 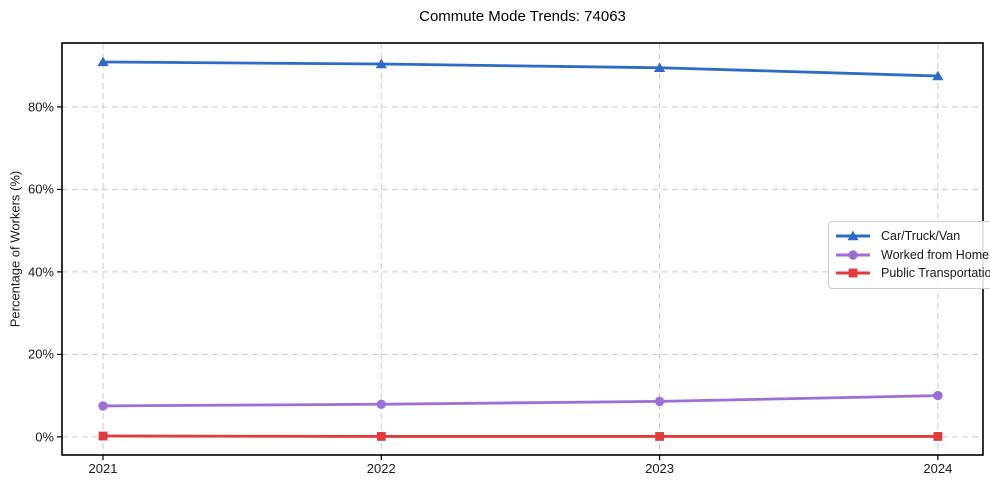 I want to click on marker-car-truck-van-2022, so click(x=381, y=63).